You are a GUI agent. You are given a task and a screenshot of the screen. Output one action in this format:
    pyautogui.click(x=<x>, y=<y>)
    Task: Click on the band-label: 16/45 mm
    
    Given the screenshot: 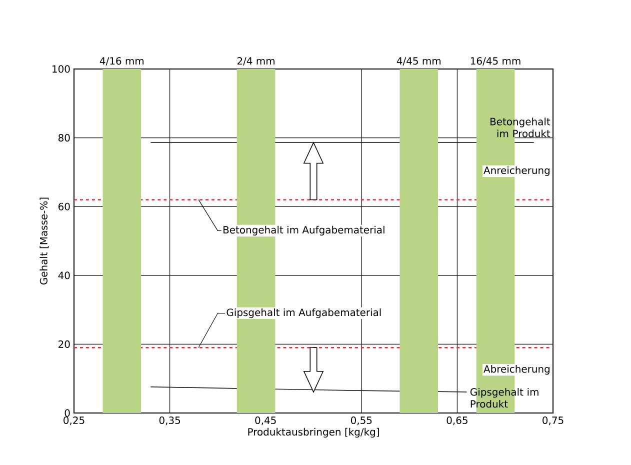 What is the action you would take?
    pyautogui.click(x=495, y=61)
    